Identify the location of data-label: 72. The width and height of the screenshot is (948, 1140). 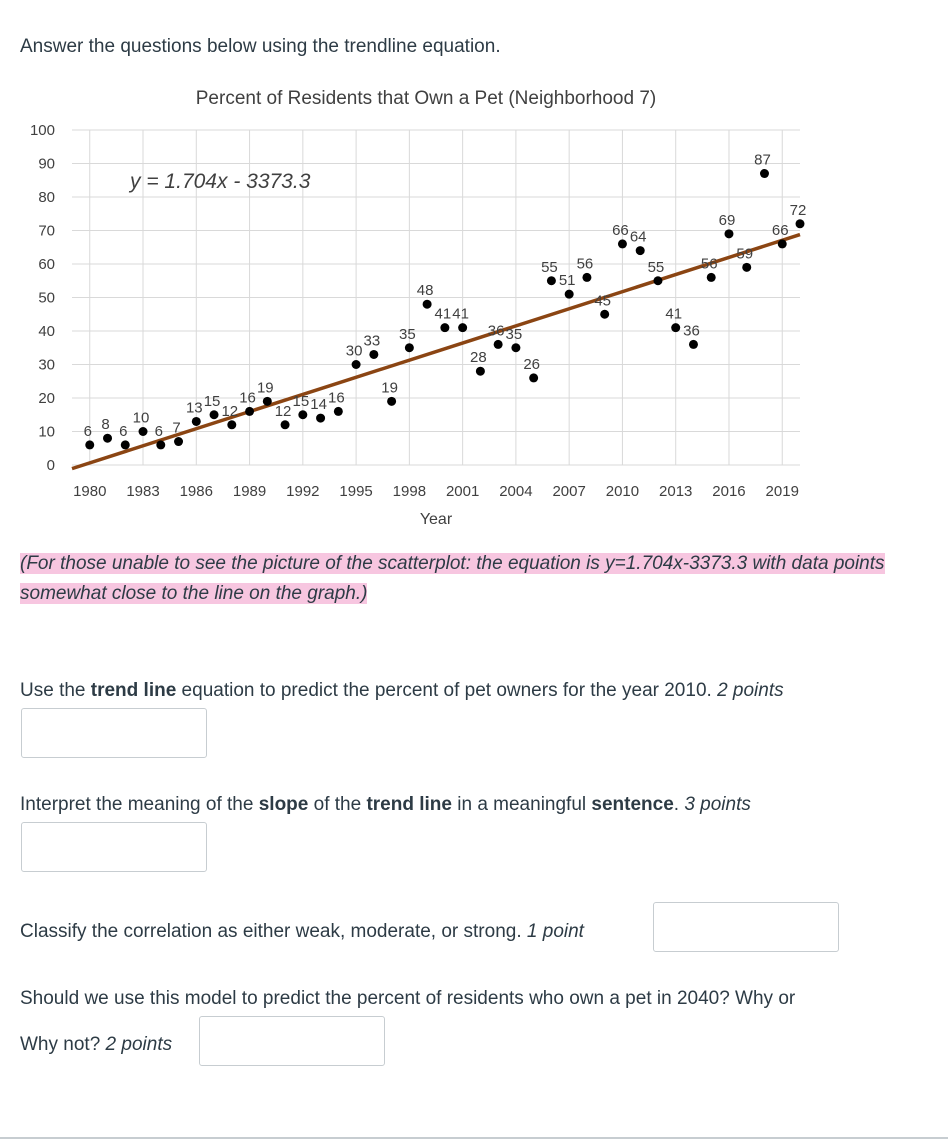
(798, 210).